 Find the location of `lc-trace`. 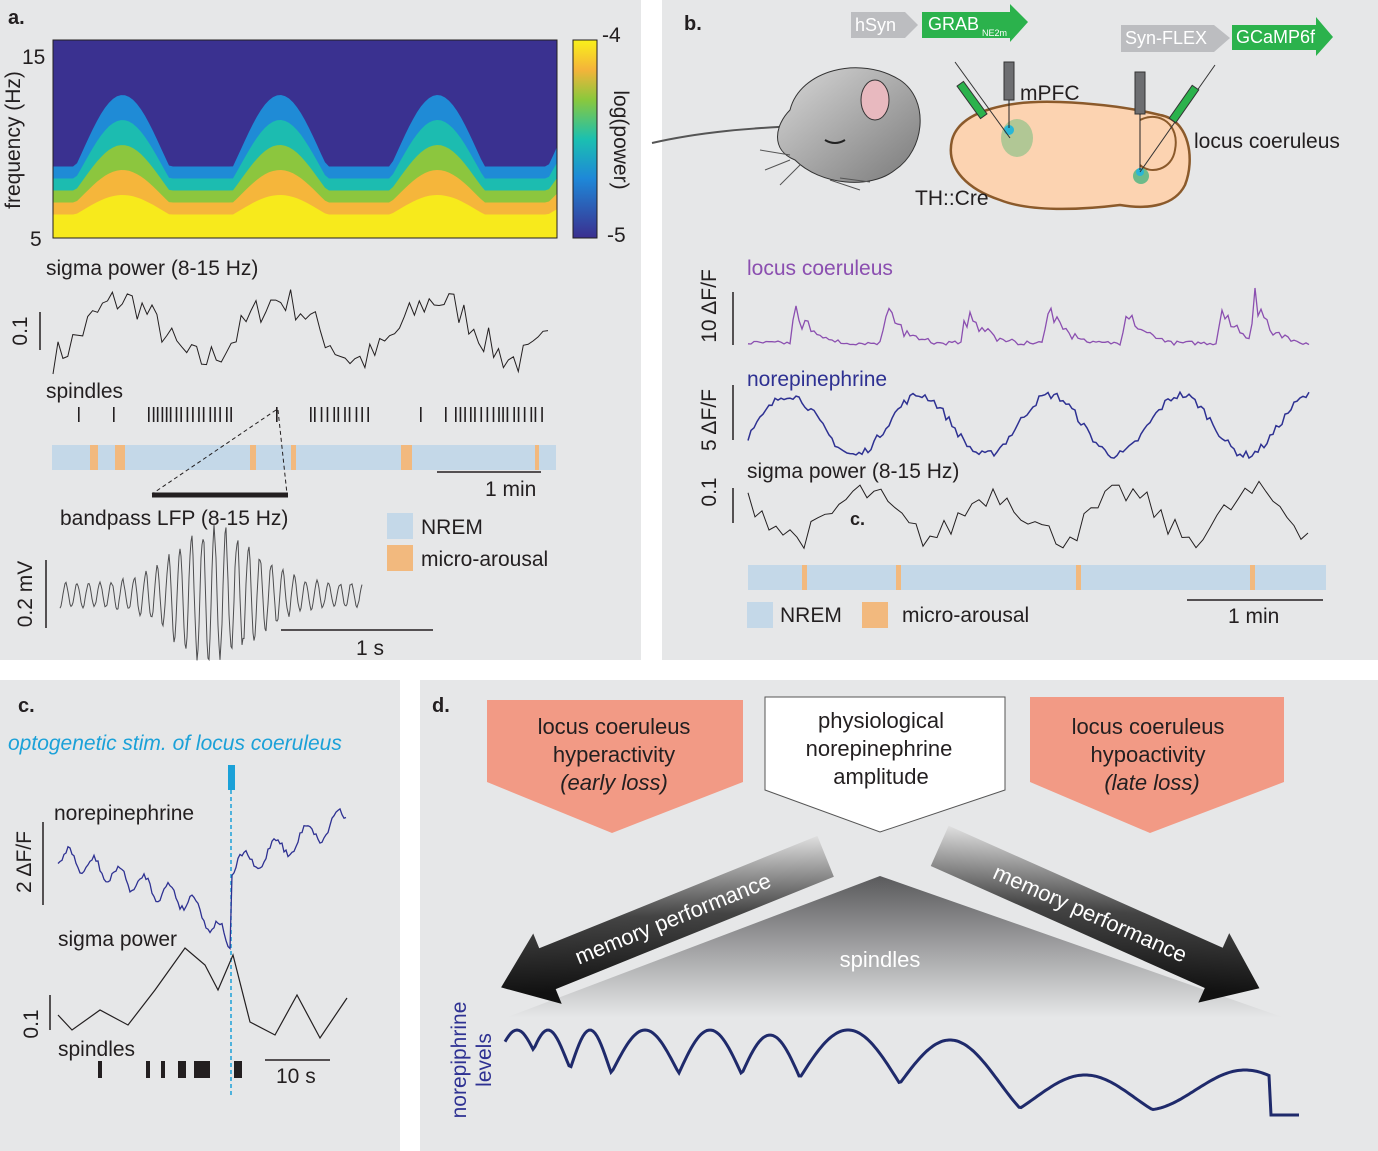

lc-trace is located at coordinates (1028, 317).